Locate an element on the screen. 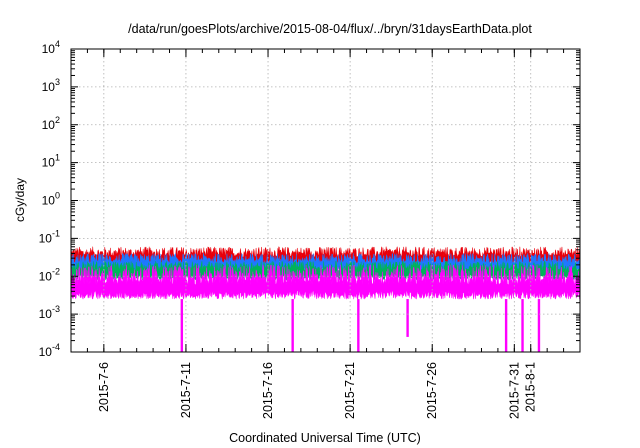  y-tick-label: 10² is located at coordinates (51, 123).